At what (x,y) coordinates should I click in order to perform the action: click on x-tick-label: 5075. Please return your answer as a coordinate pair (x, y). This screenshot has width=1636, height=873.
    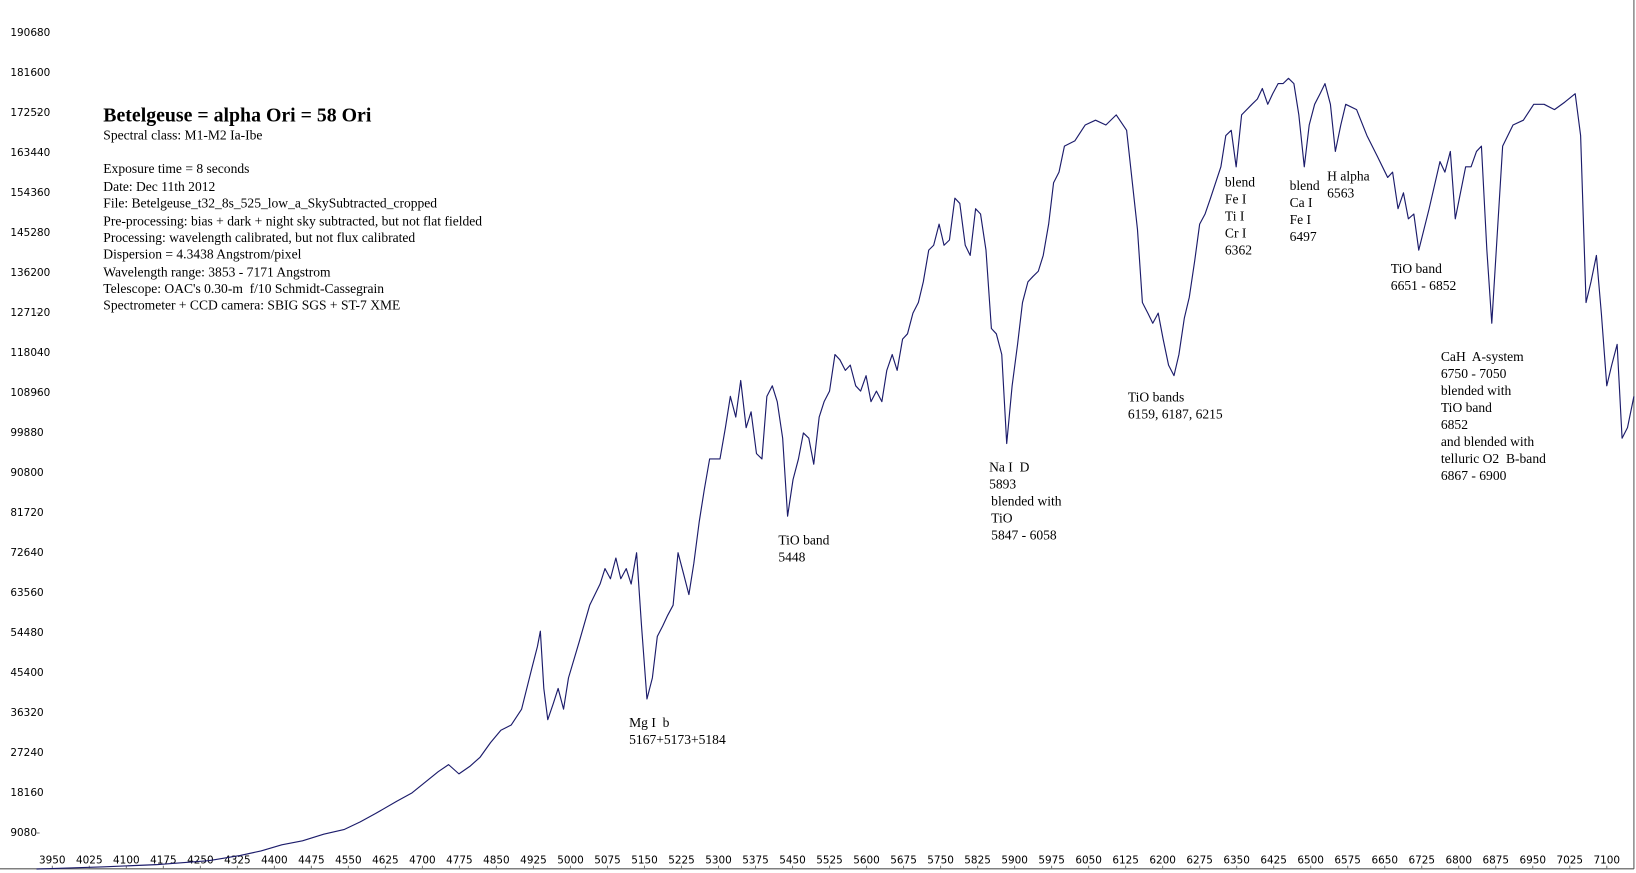
    Looking at the image, I should click on (607, 860).